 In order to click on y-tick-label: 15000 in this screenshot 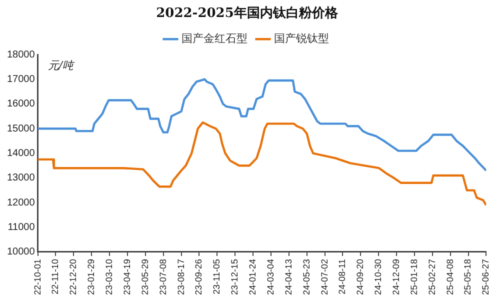, I will do `click(21, 128)`.